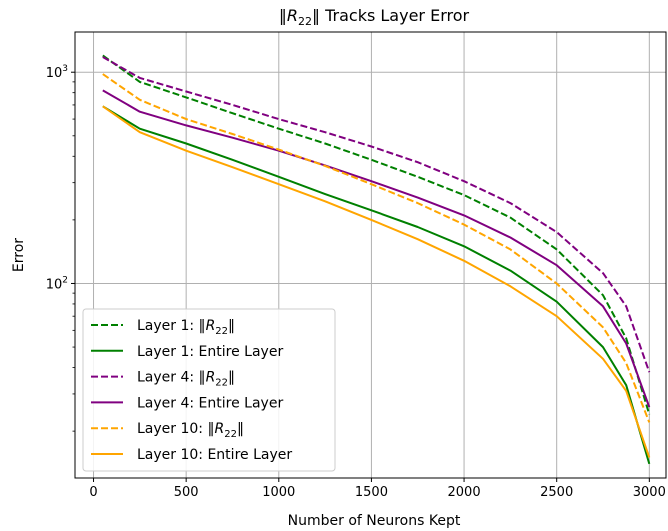  Describe the element at coordinates (371, 492) in the screenshot. I see `x-tick-label: 1500` at that location.